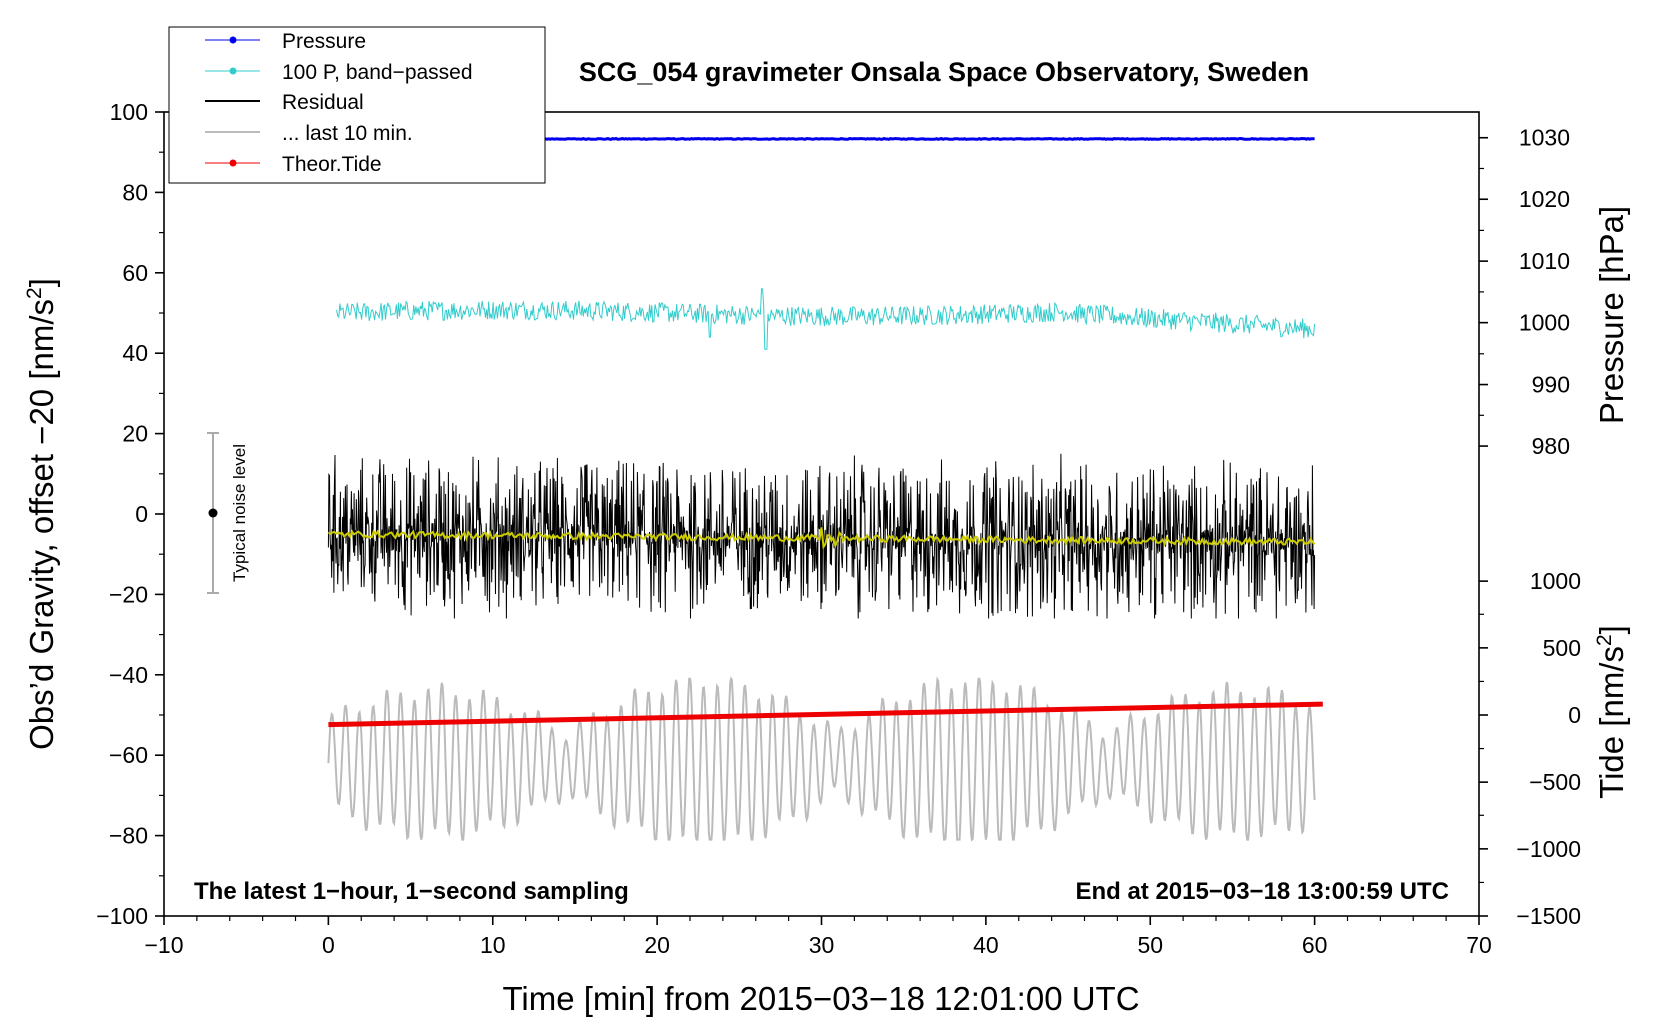 The width and height of the screenshot is (1660, 1020). Describe the element at coordinates (986, 945) in the screenshot. I see `x-tick-label: 40` at that location.